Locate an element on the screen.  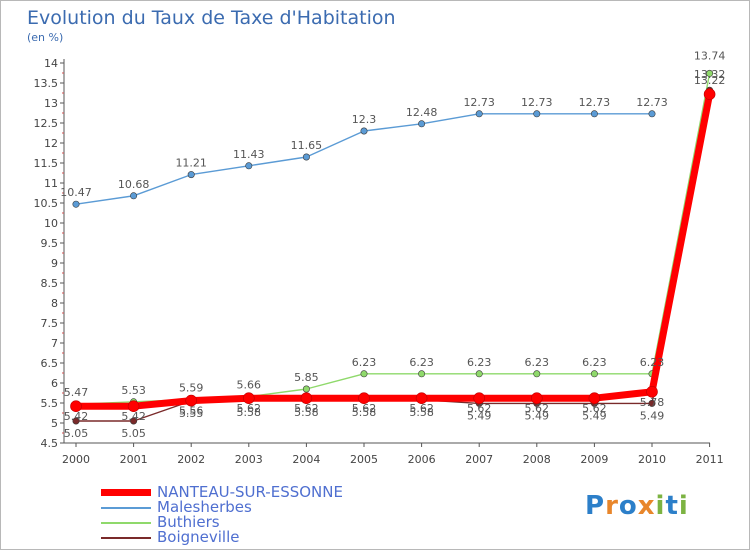
data-label-1: 12.48 is located at coordinates (422, 112).